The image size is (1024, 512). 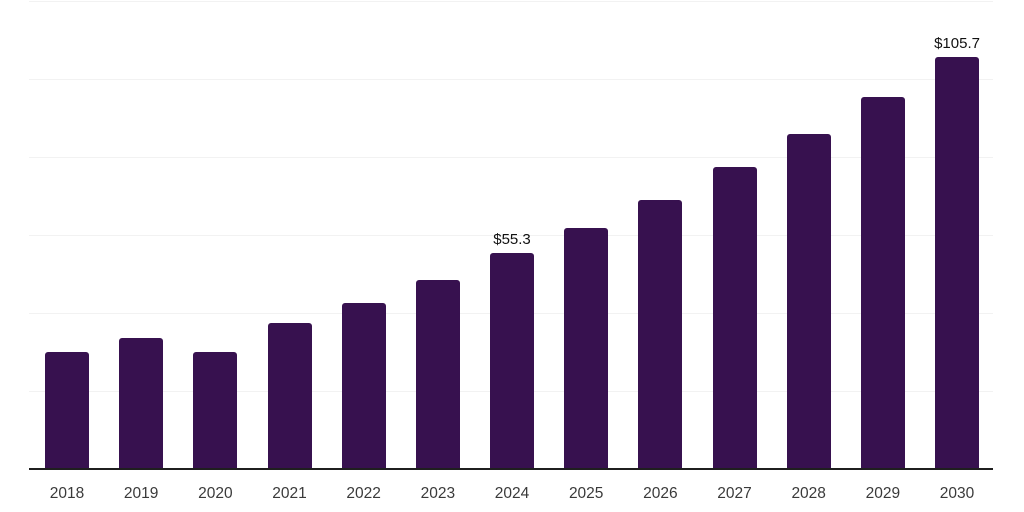 I want to click on x-tick-2021: 2021, so click(x=289, y=493).